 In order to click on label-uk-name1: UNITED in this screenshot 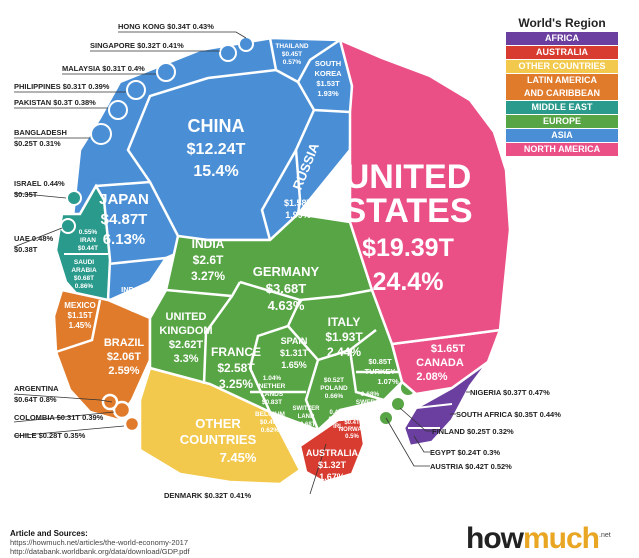, I will do `click(186, 317)`.